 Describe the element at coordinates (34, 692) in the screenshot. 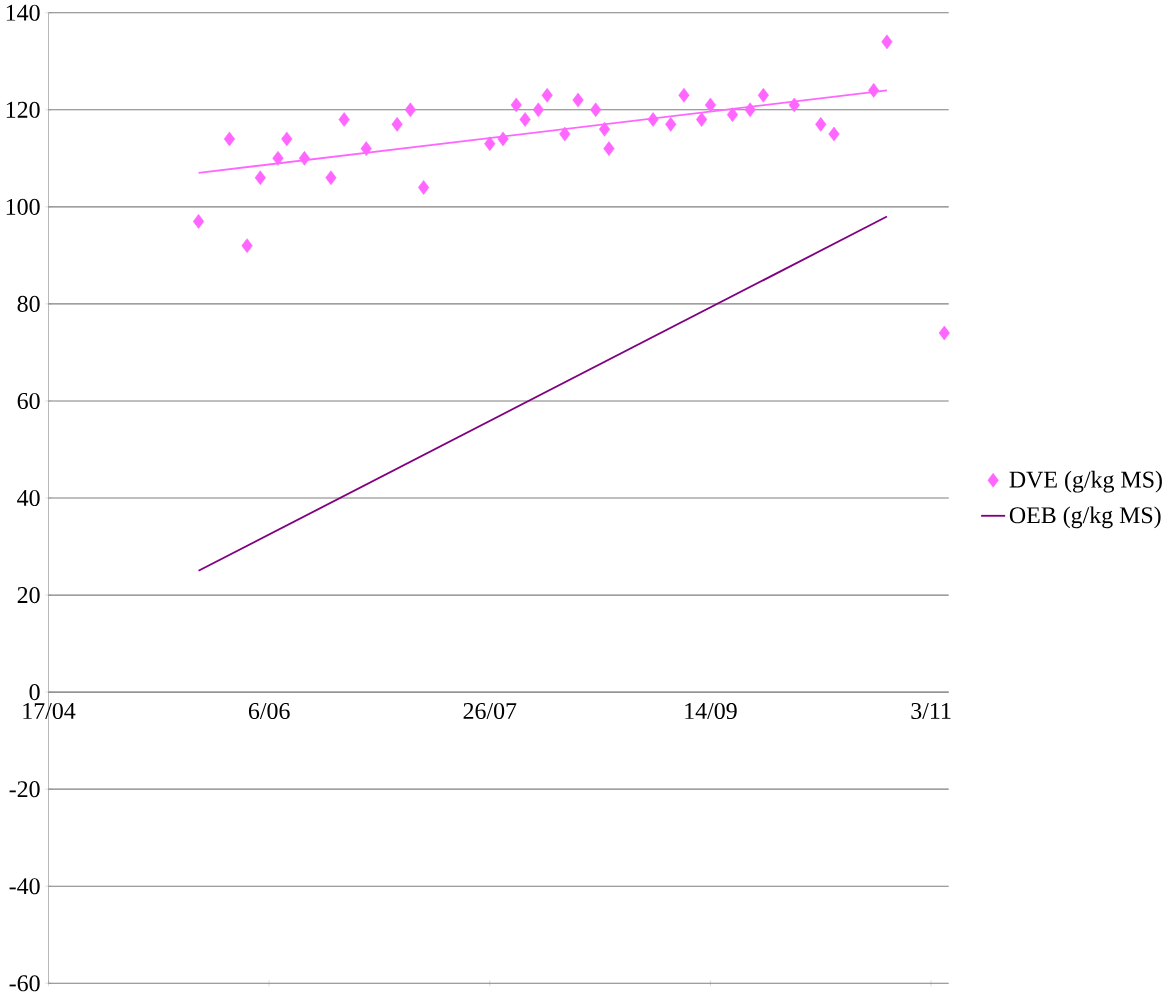

I see `y-tick-label: 0` at that location.